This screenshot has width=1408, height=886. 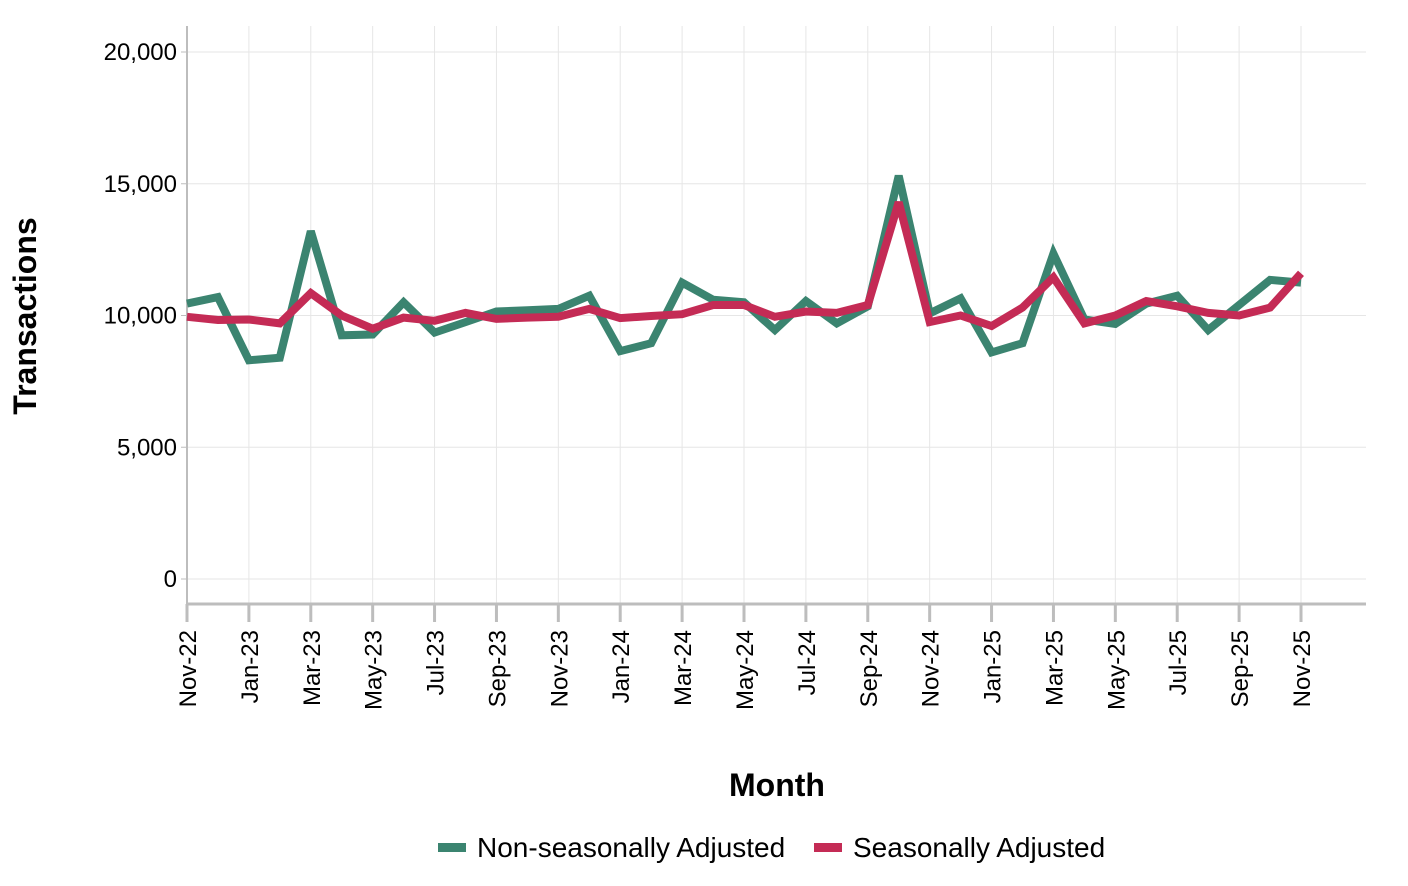 I want to click on x-tick-label: May-24, so click(x=745, y=670).